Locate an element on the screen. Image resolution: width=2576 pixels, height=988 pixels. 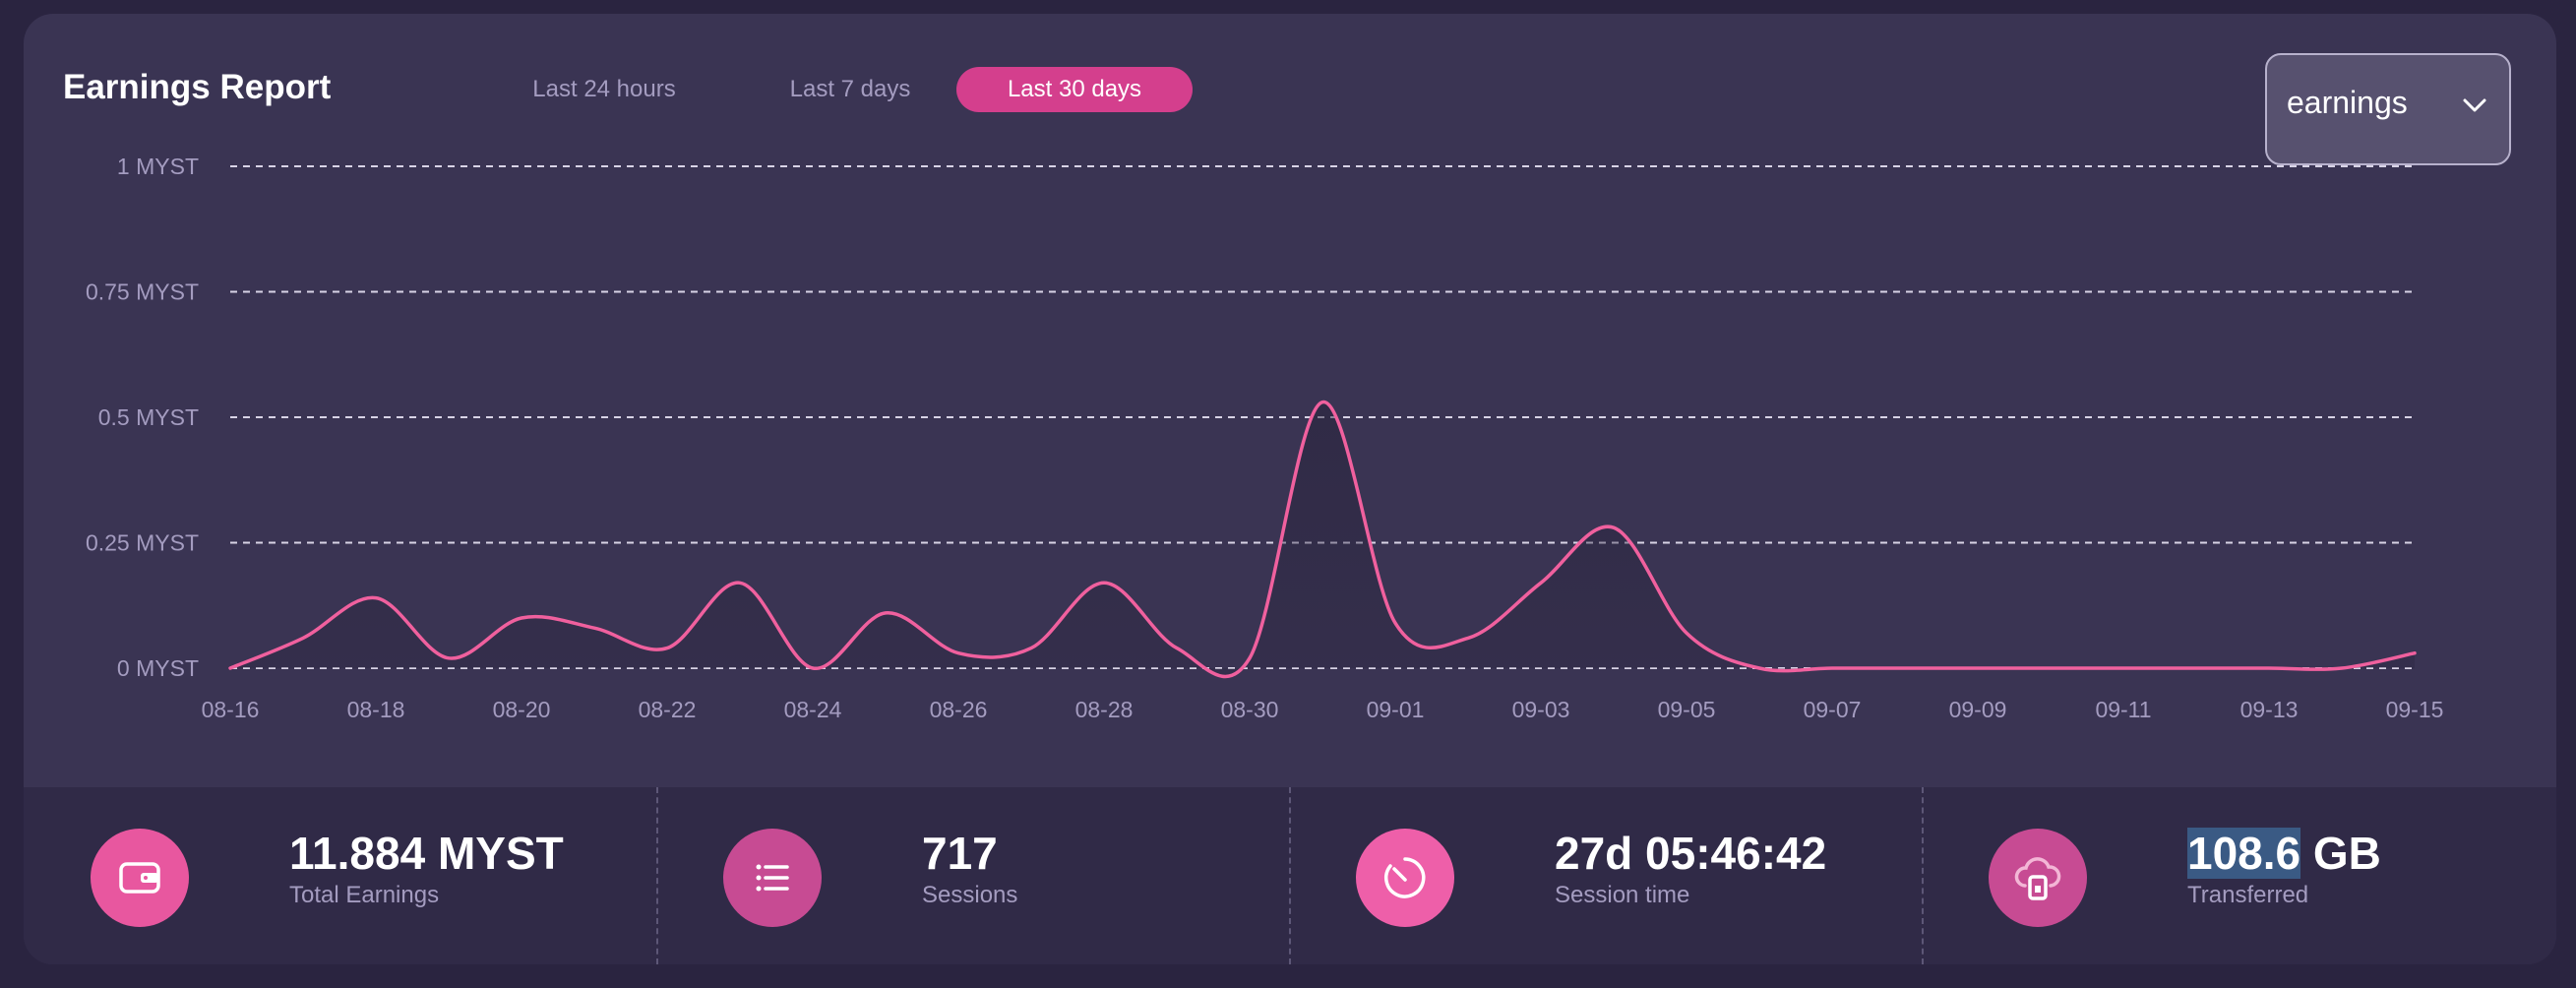
x-tick-label: 08-18 is located at coordinates (376, 709).